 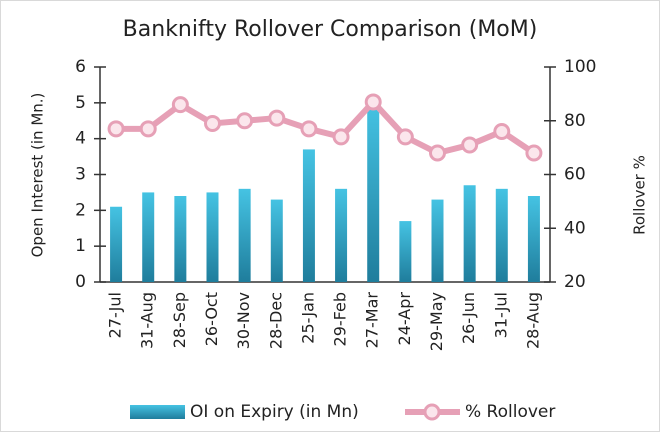 I want to click on y2-tick-label: 60, so click(x=575, y=175).